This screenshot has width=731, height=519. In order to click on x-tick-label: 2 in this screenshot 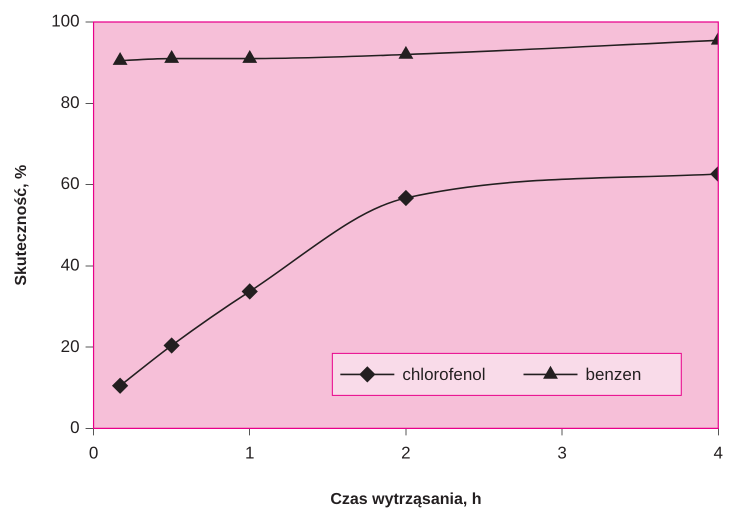, I will do `click(406, 452)`.